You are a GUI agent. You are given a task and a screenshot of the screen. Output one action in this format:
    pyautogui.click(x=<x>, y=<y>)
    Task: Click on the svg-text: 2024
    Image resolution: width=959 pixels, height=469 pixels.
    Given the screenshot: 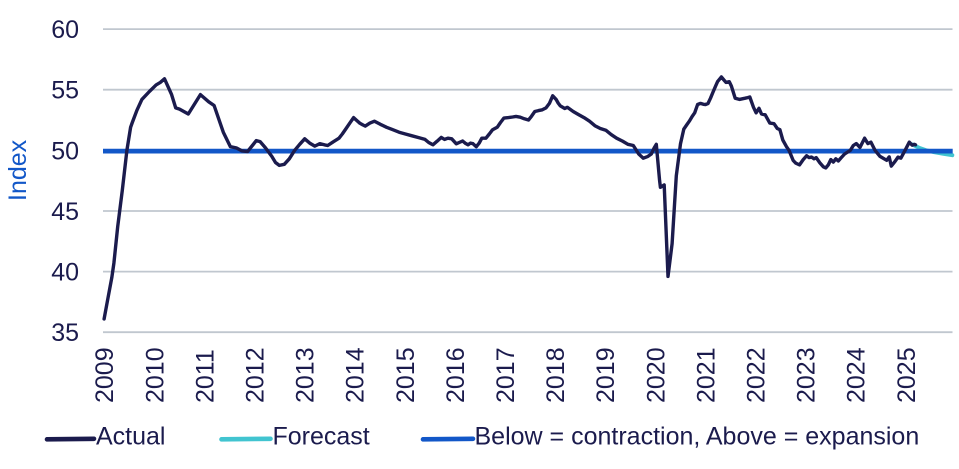 What is the action you would take?
    pyautogui.click(x=857, y=375)
    